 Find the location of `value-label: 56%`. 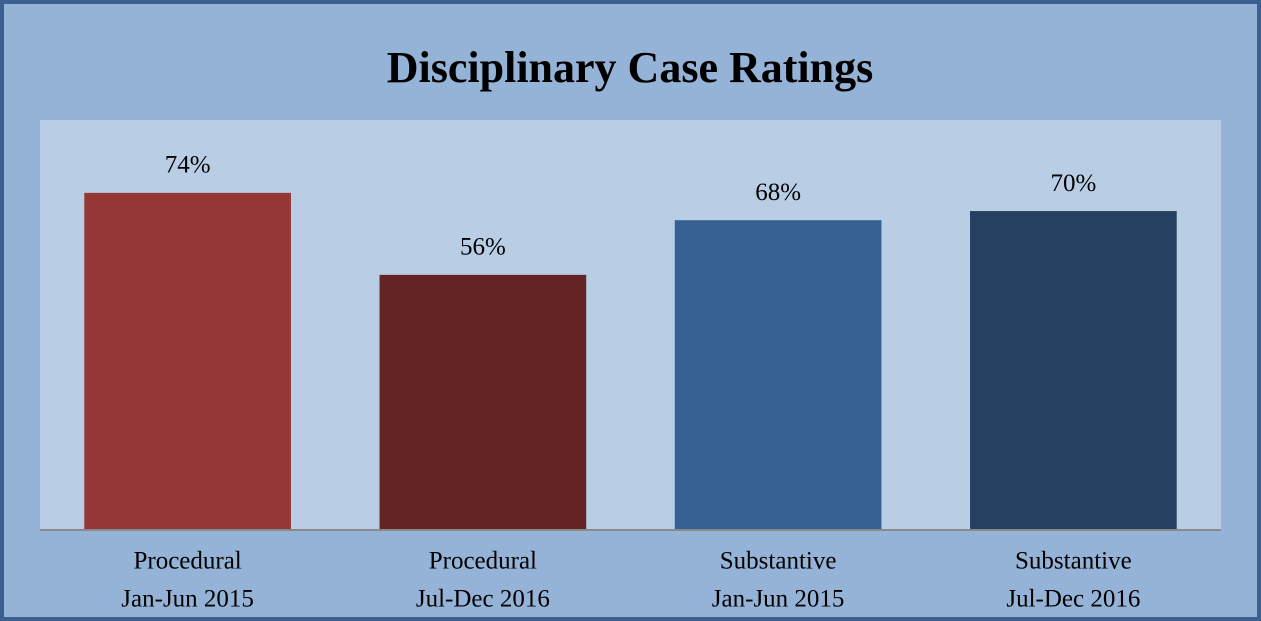

value-label: 56% is located at coordinates (483, 247).